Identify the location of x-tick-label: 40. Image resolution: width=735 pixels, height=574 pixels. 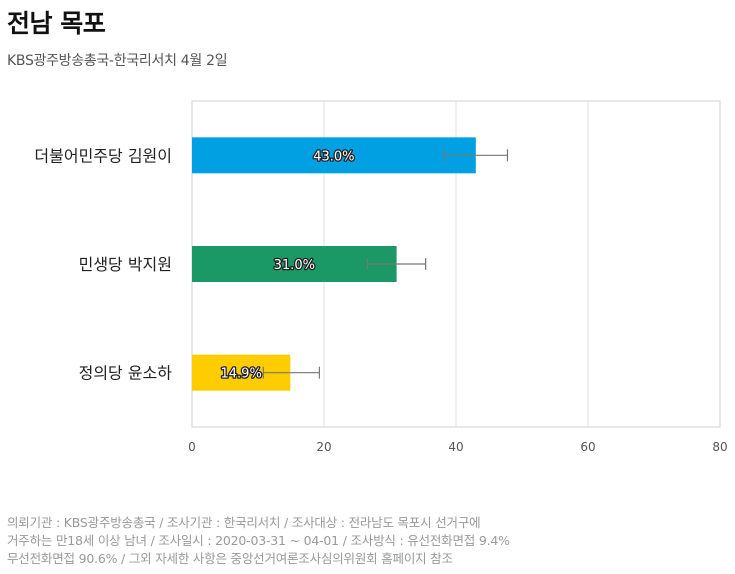
(455, 447).